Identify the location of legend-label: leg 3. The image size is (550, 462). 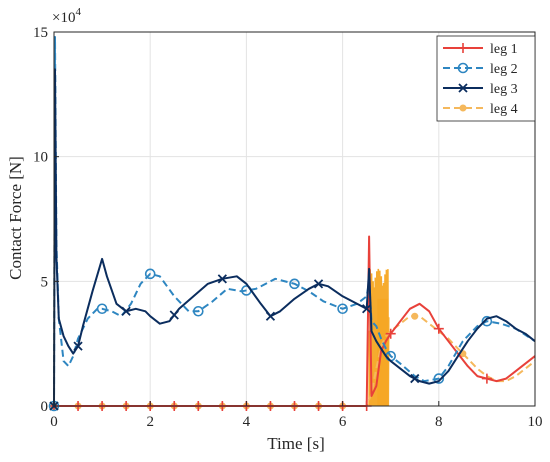
(504, 89).